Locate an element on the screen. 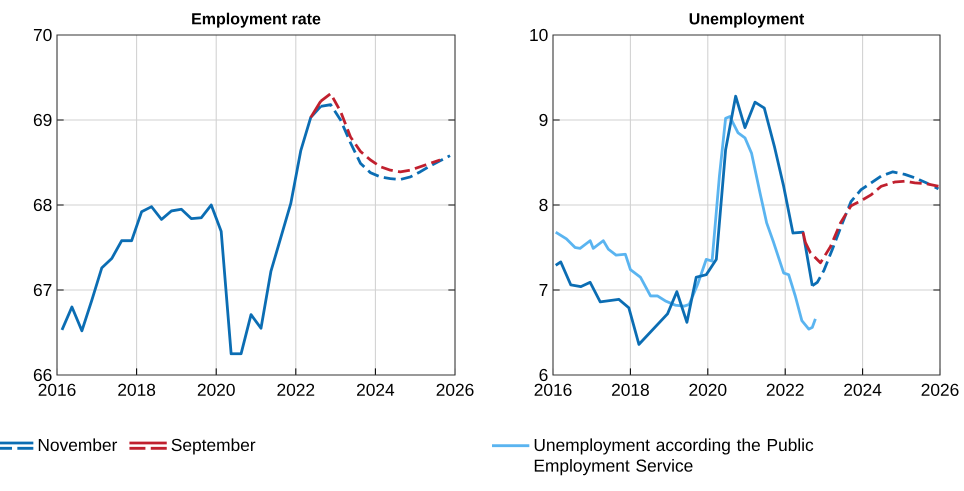 Image resolution: width=964 pixels, height=491 pixels. legend-label: November is located at coordinates (78, 445).